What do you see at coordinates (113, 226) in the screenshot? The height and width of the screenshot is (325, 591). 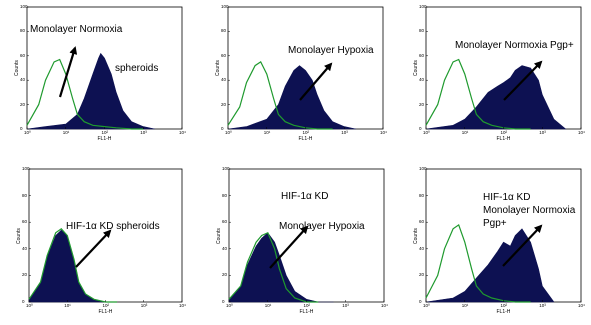 I see `annotation-label: HIF-1α KD spheroids` at bounding box center [113, 226].